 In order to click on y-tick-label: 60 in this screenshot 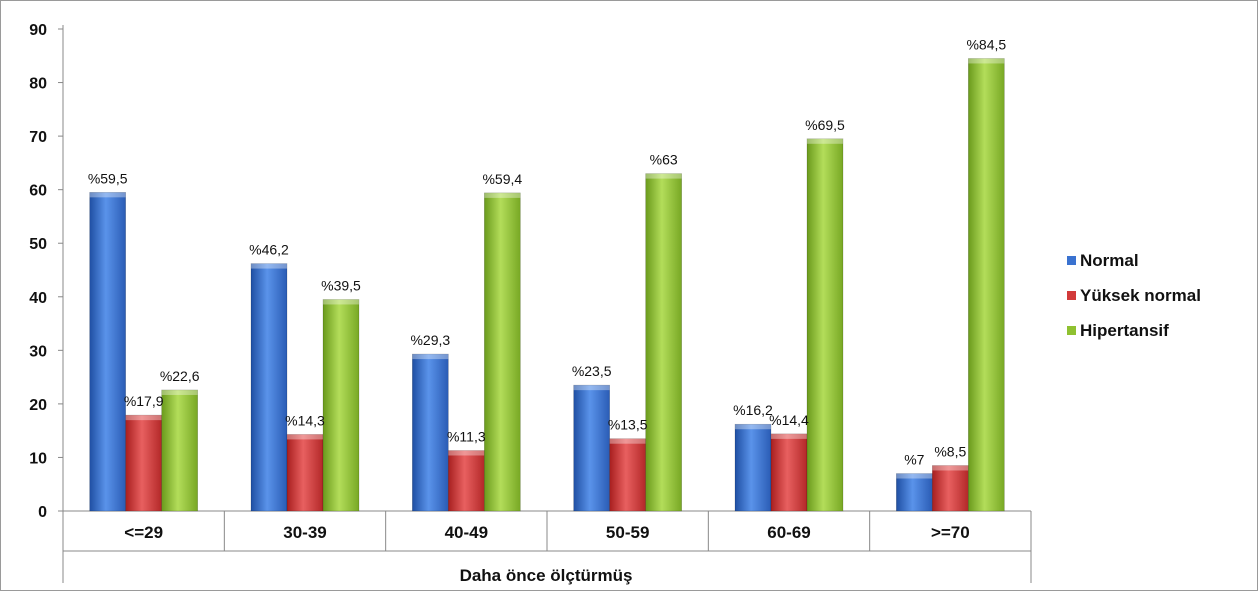, I will do `click(38, 191)`.